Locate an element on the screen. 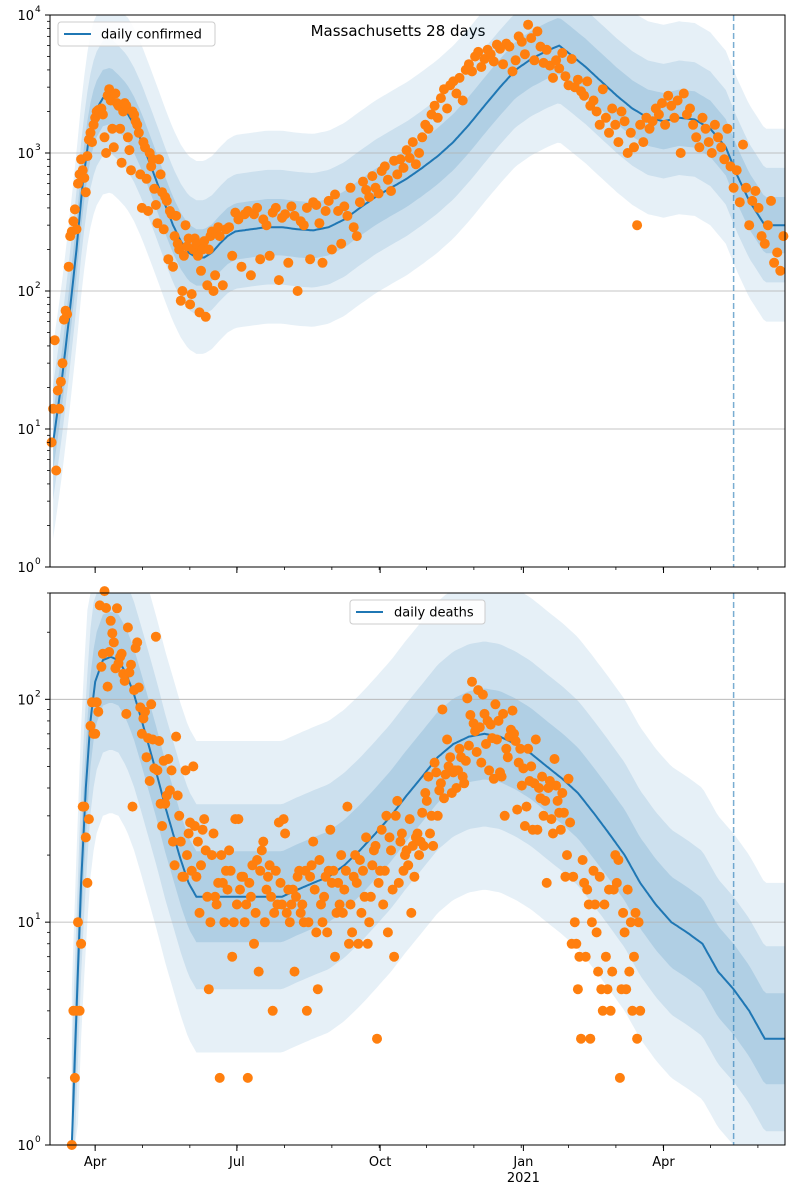 This screenshot has height=1200, width=800. y-tick-label: 10 is located at coordinates (25, 292).